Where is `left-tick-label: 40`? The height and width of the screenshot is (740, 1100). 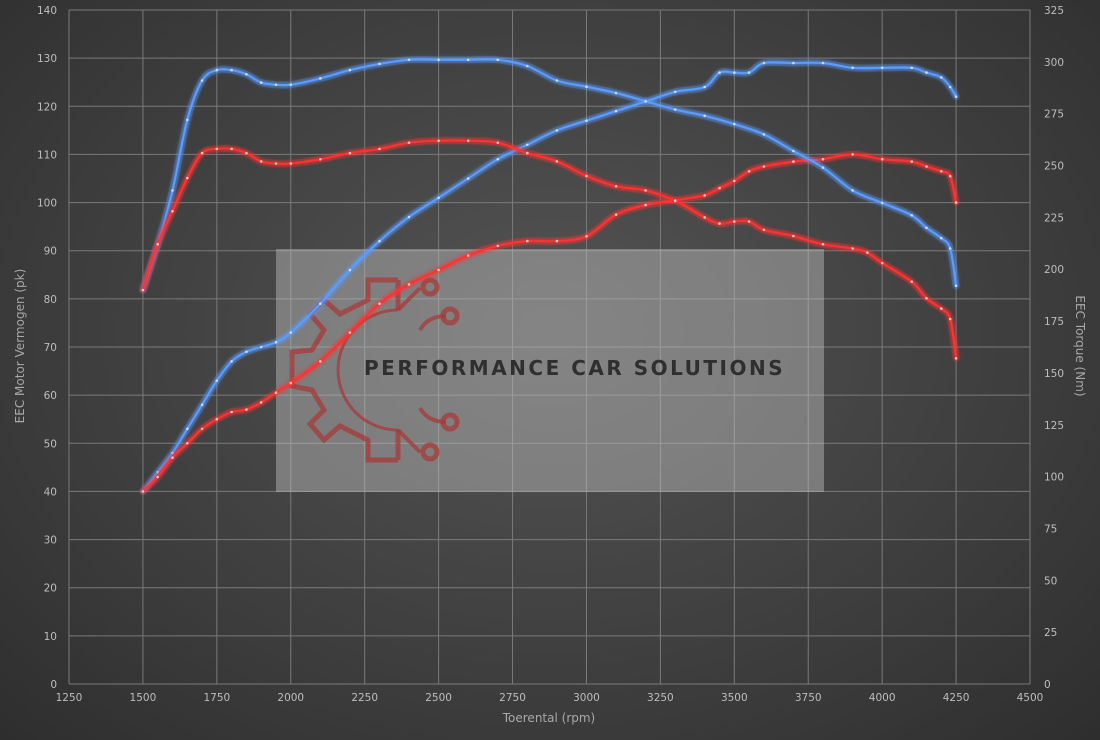 left-tick-label: 40 is located at coordinates (50, 492).